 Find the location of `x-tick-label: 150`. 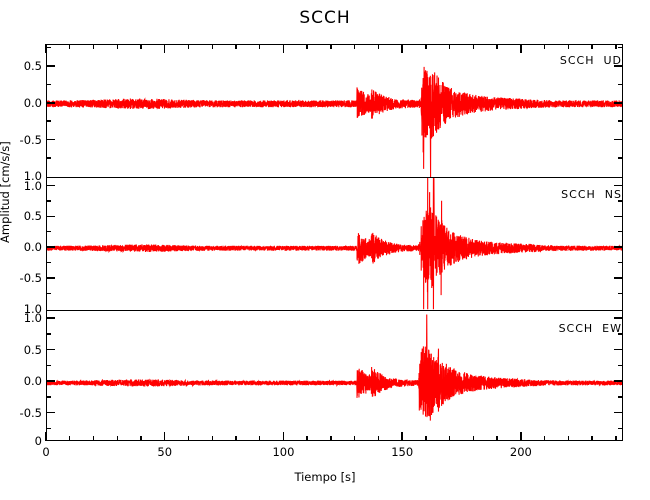

x-tick-label: 150 is located at coordinates (402, 452).